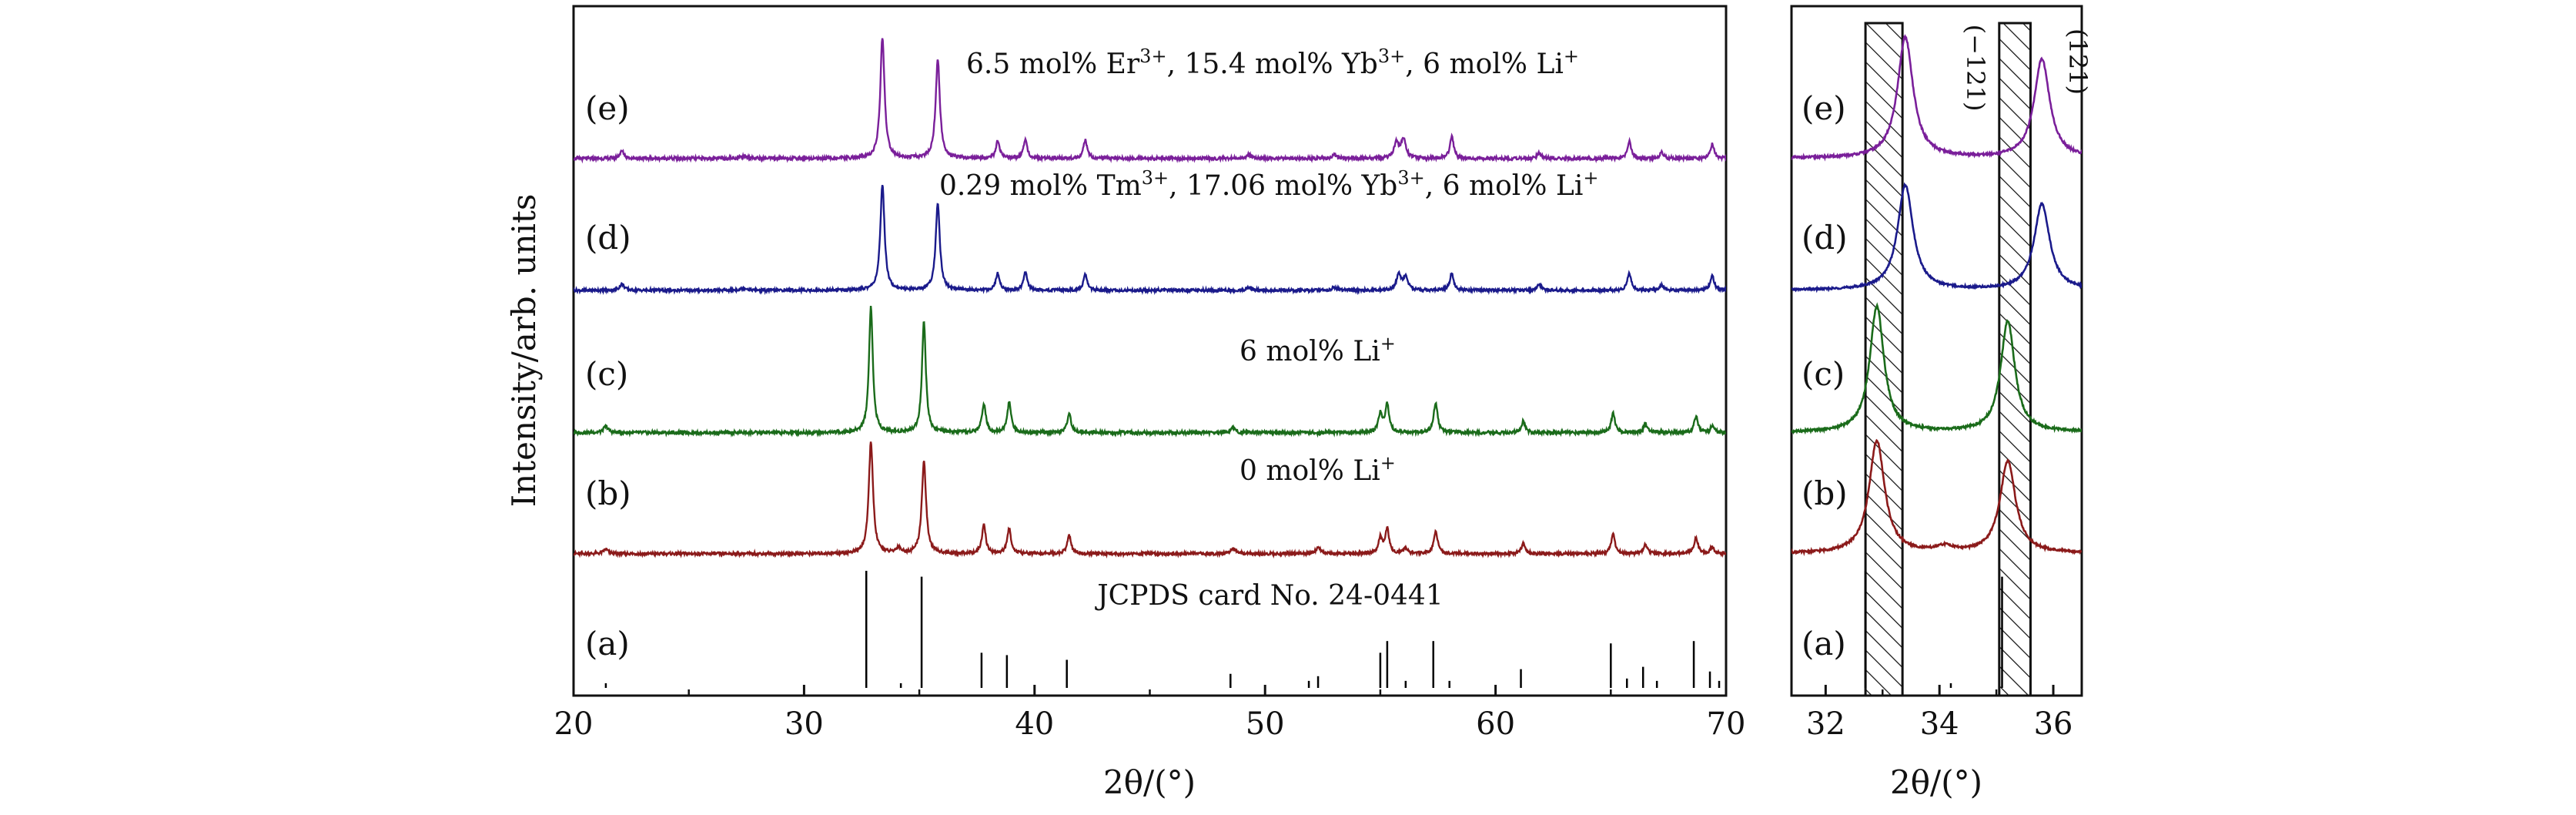  What do you see at coordinates (1317, 350) in the screenshot?
I see `annotation-c: 6 mol% Li+` at bounding box center [1317, 350].